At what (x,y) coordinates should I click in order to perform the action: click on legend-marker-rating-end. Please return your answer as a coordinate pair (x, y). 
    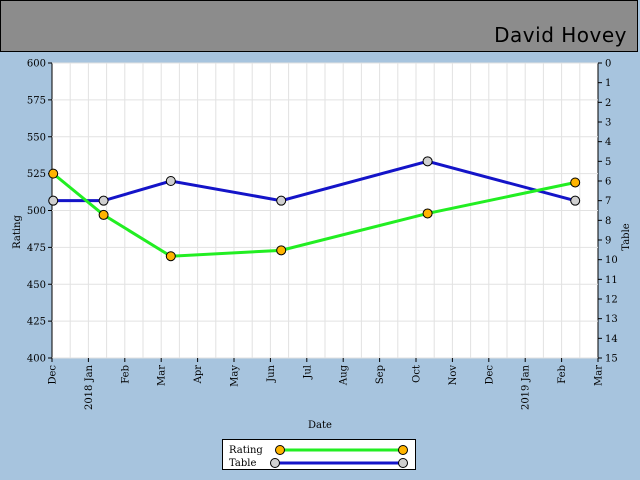
    Looking at the image, I should click on (403, 450).